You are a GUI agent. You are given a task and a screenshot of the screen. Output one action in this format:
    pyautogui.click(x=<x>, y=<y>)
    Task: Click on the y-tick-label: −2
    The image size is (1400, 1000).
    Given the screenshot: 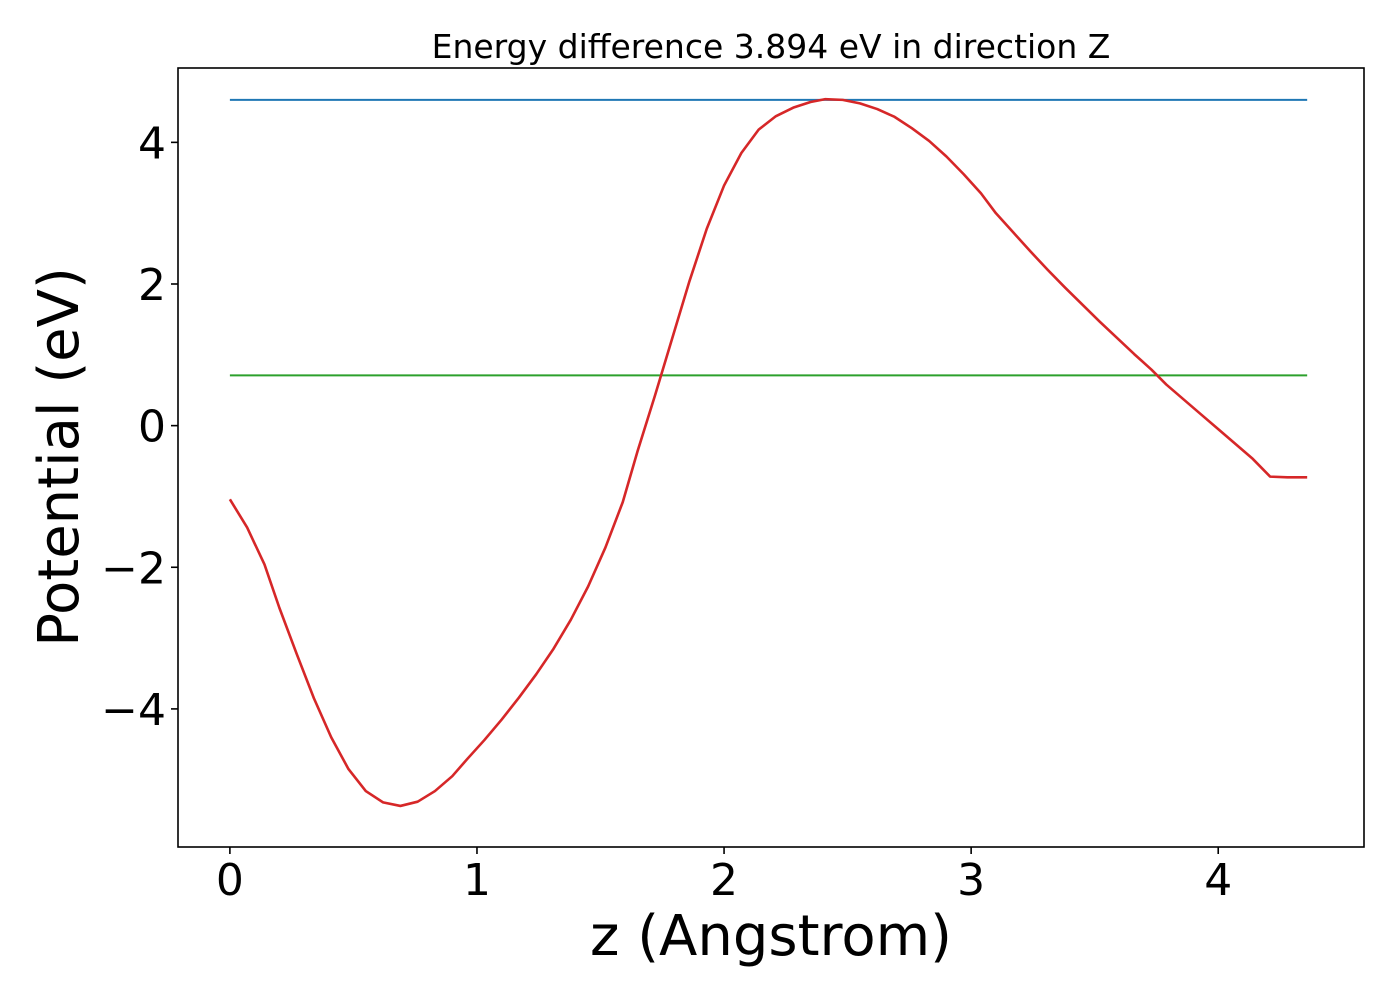 What is the action you would take?
    pyautogui.click(x=133, y=568)
    